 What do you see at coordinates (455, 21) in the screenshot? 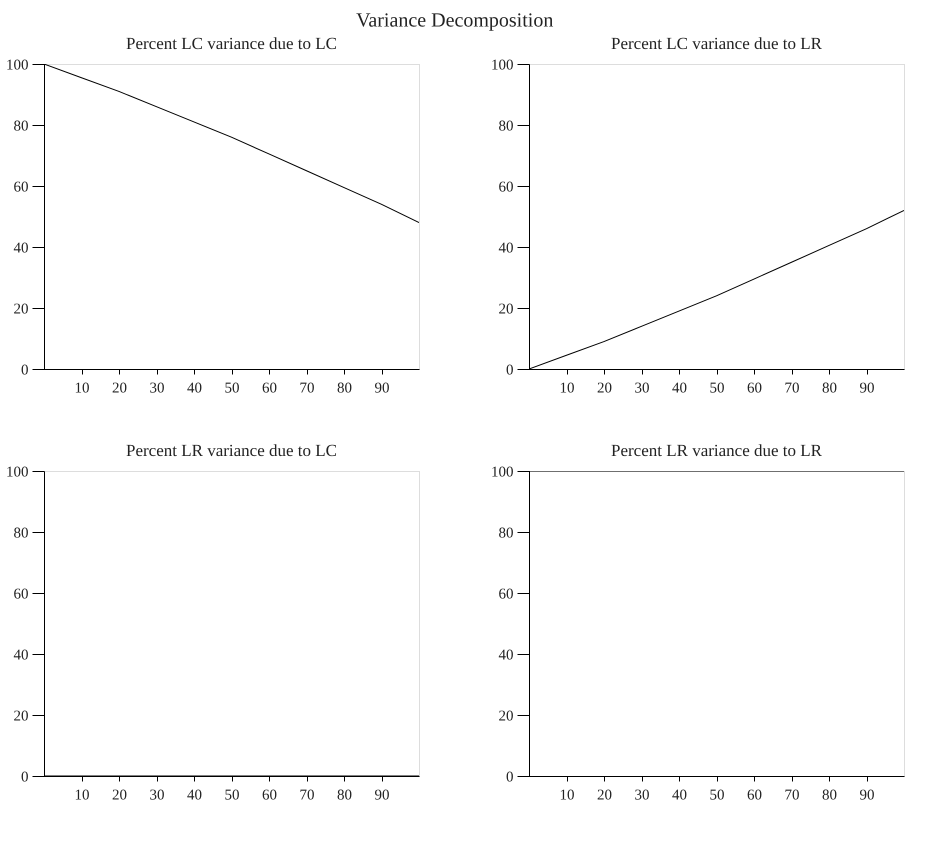
I see `text: Variance Decomposition` at bounding box center [455, 21].